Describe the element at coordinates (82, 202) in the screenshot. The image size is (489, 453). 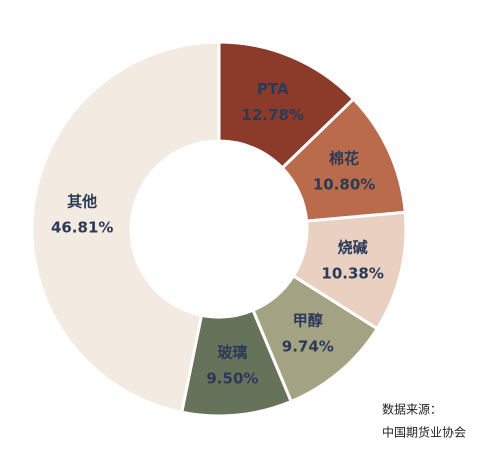
I see `segment-name: 其他` at that location.